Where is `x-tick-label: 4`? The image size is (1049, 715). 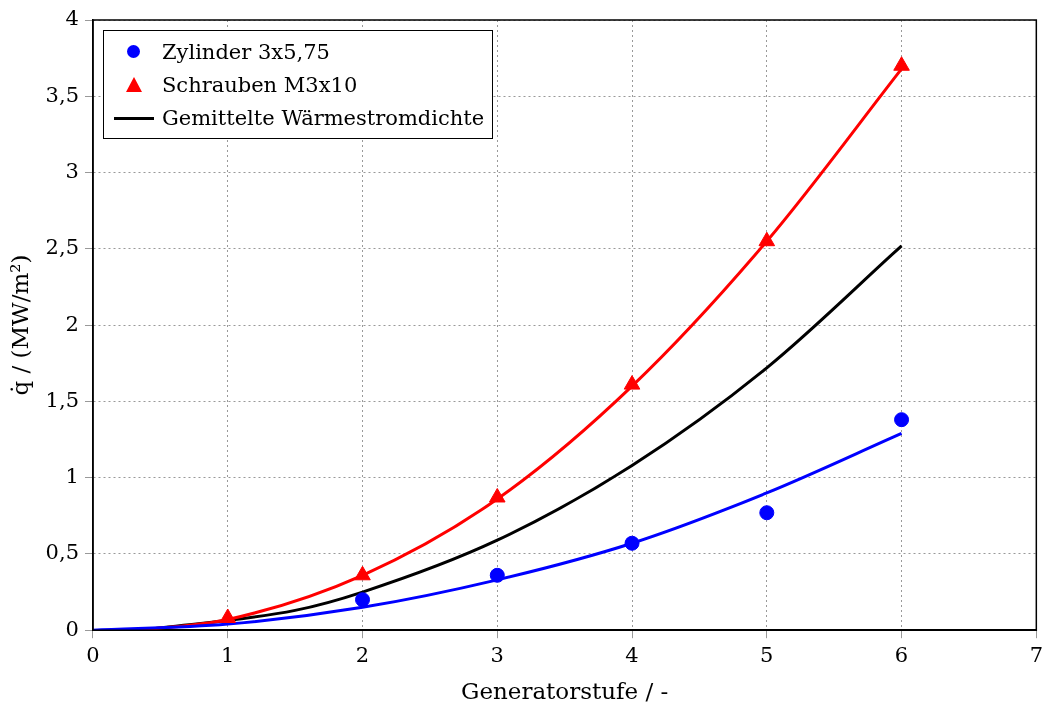 x-tick-label: 4 is located at coordinates (632, 655).